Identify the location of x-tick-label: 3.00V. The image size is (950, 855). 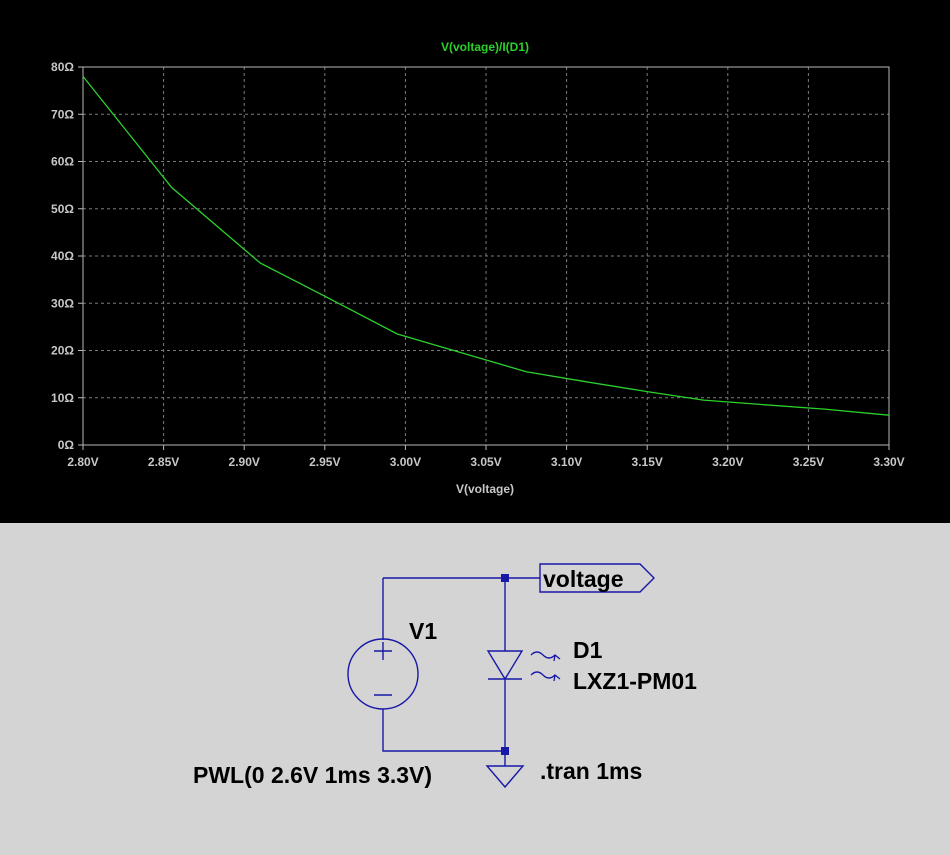
(405, 462).